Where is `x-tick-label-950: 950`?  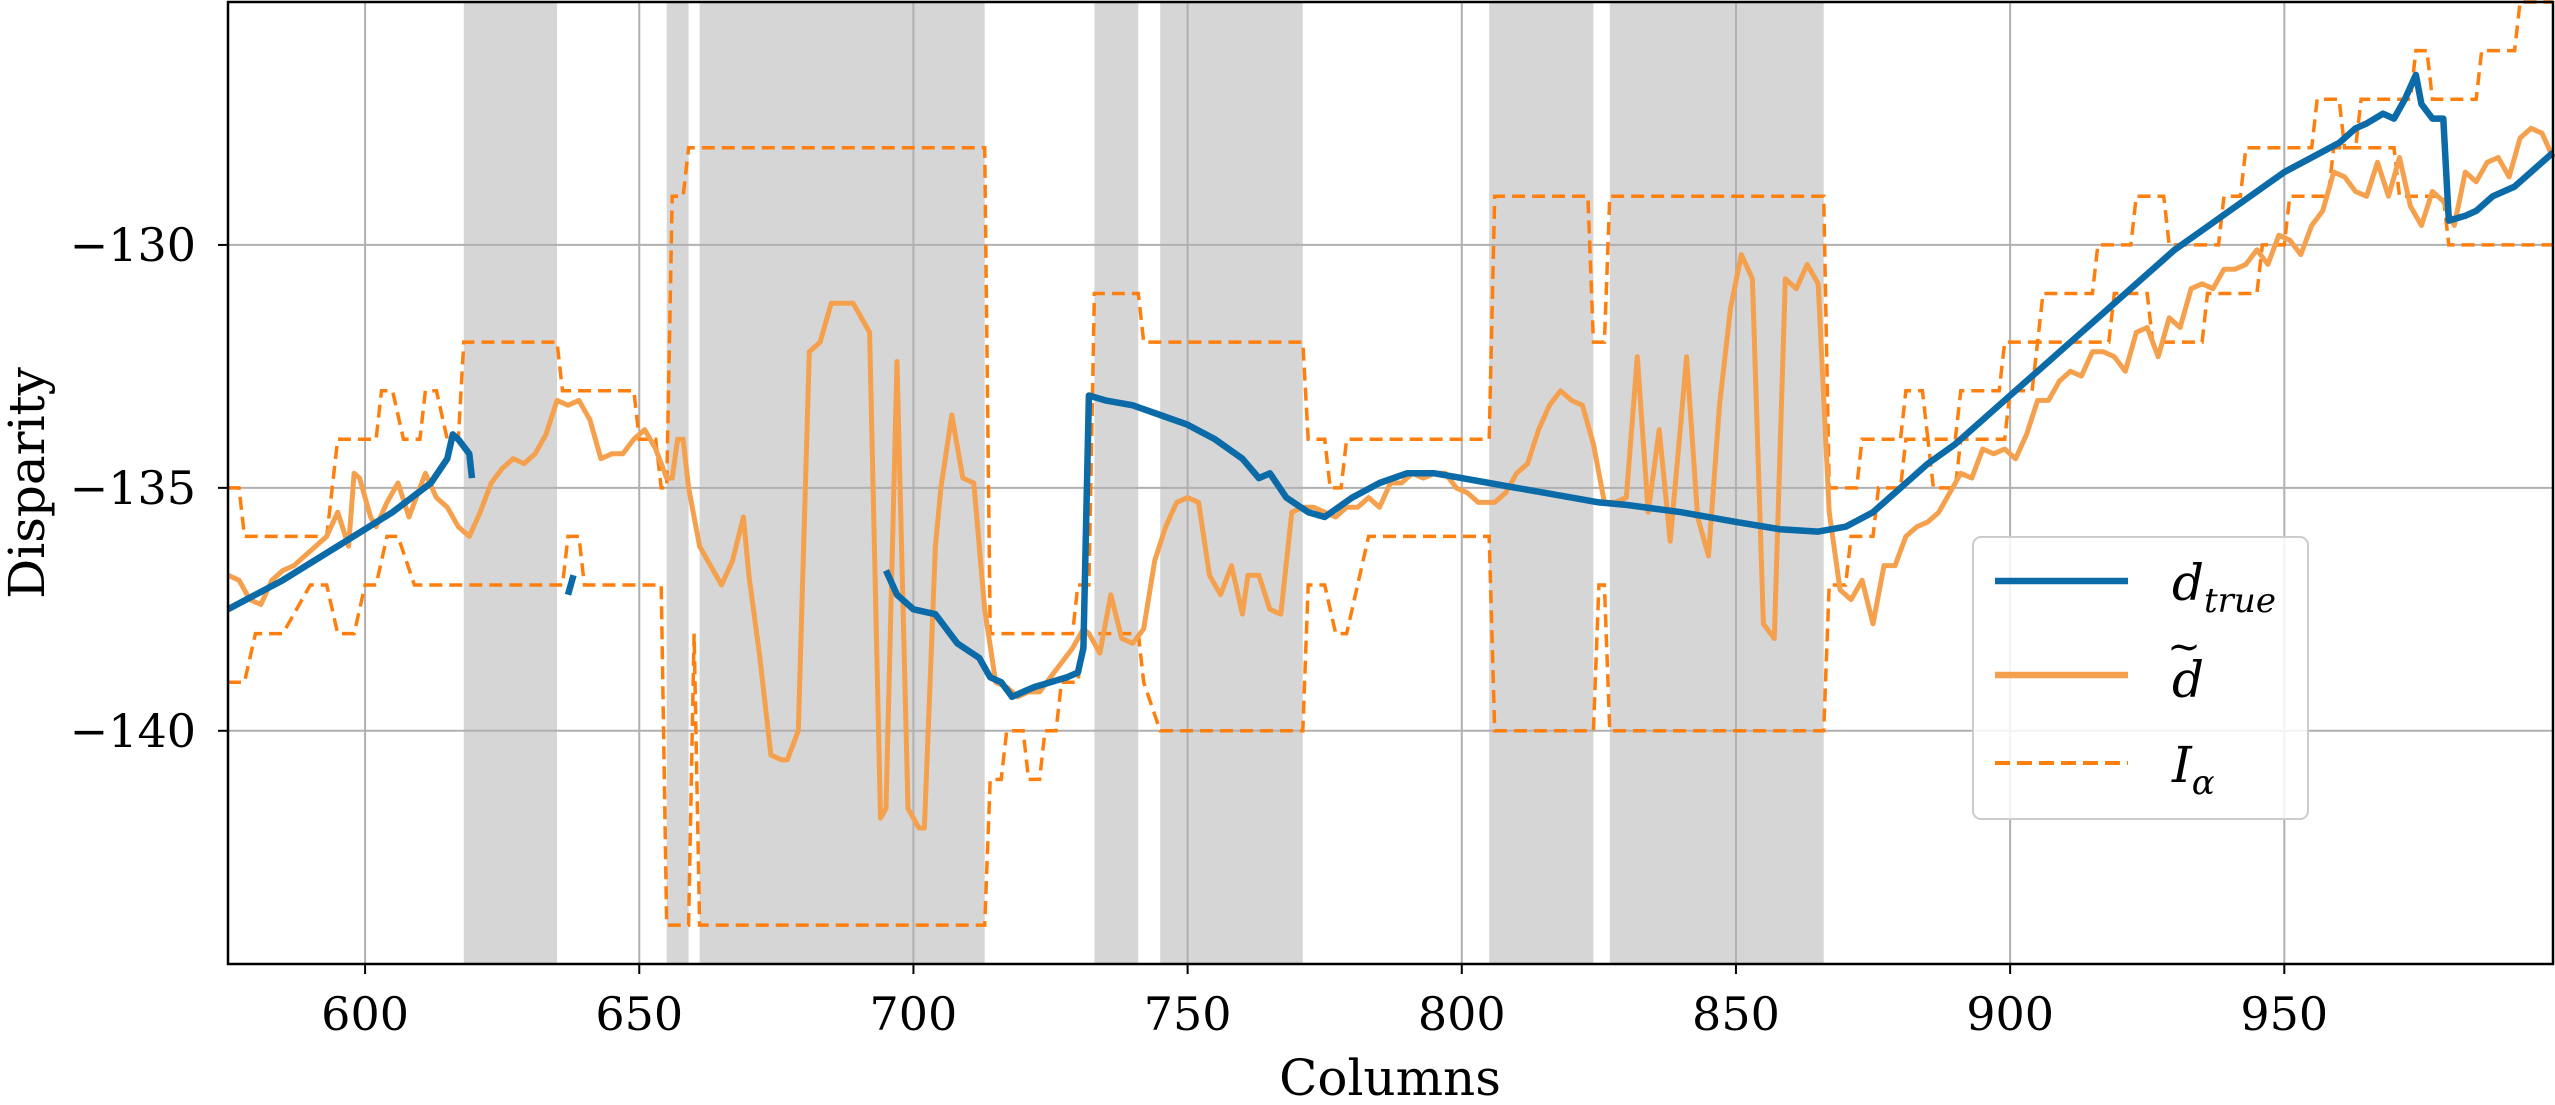 x-tick-label-950: 950 is located at coordinates (2284, 1014).